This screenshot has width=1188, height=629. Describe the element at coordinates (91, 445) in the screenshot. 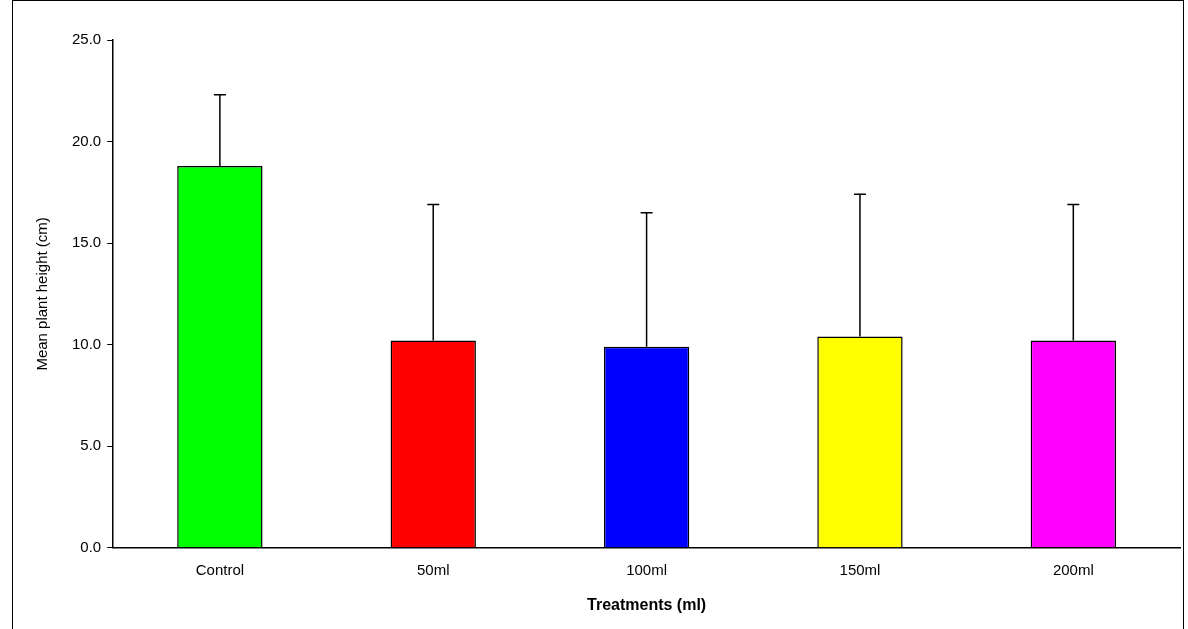

I see `y-tick-label: 5.0` at that location.